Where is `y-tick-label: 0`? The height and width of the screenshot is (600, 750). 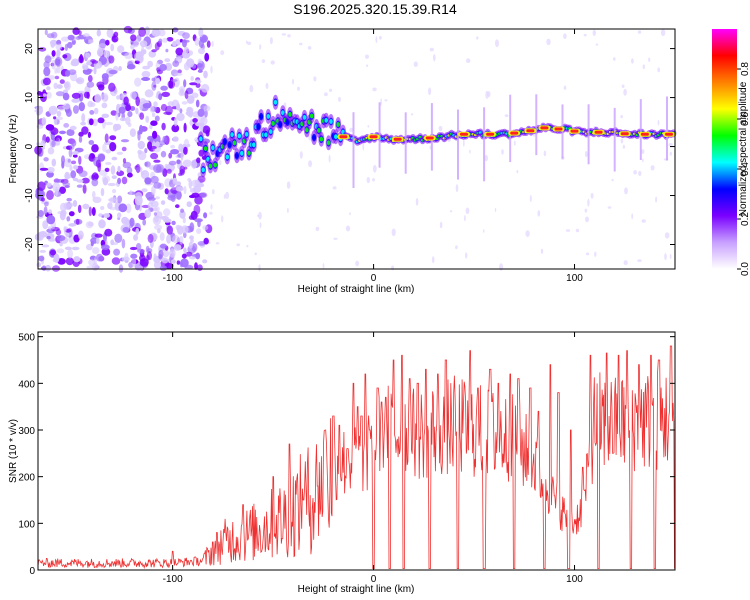
y-tick-label: 0 is located at coordinates (32, 571).